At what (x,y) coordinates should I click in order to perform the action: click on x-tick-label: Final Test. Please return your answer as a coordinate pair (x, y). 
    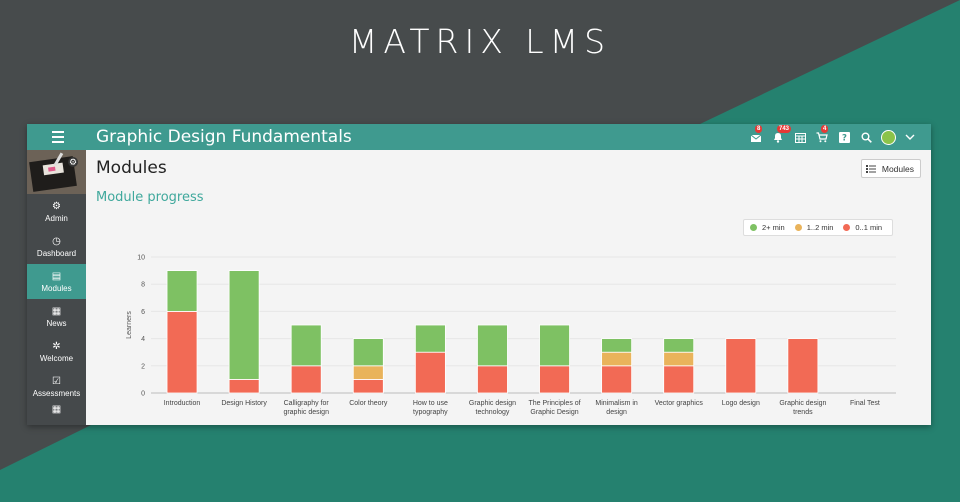
    Looking at the image, I should click on (865, 403).